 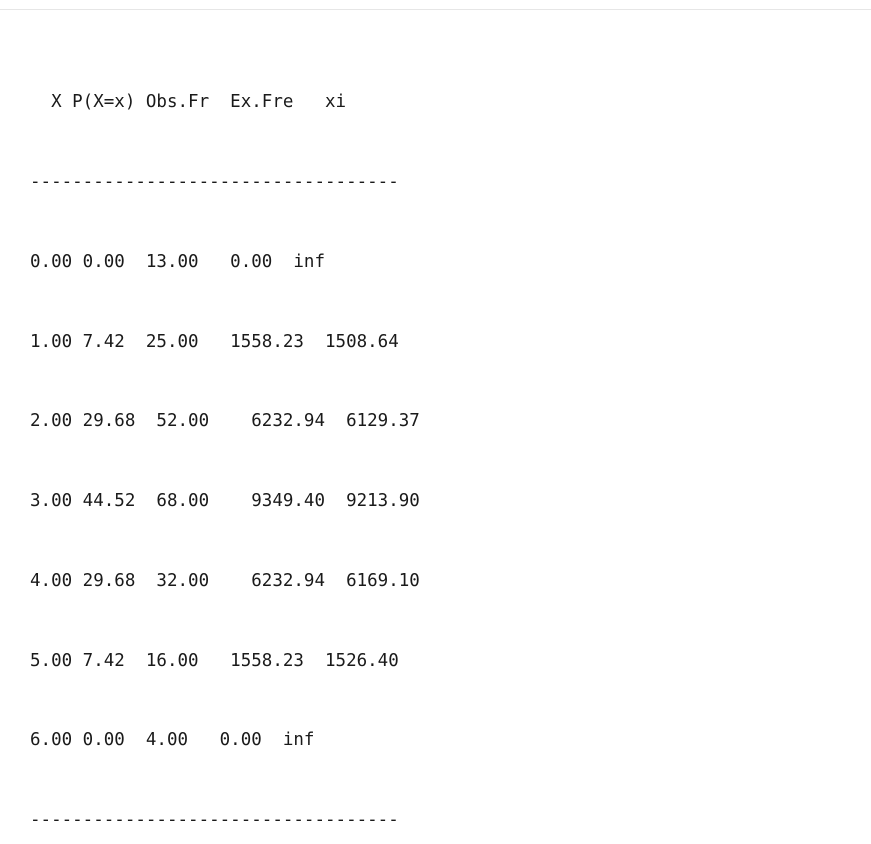 I want to click on table-header: X P(X=x) Obs.Fr Ex.Fre xi, so click(x=188, y=102).